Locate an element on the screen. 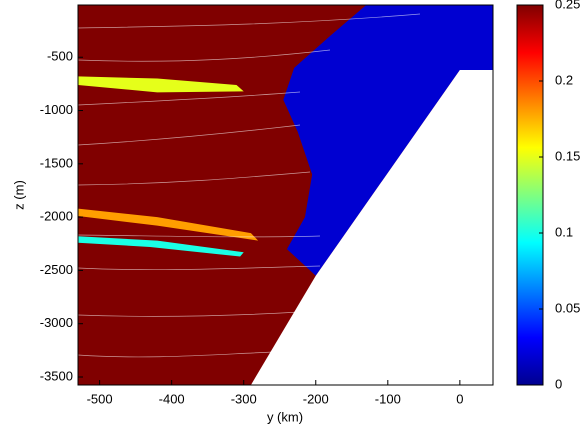 Image resolution: width=583 pixels, height=439 pixels. y-tick-label: -3500 is located at coordinates (56, 375).